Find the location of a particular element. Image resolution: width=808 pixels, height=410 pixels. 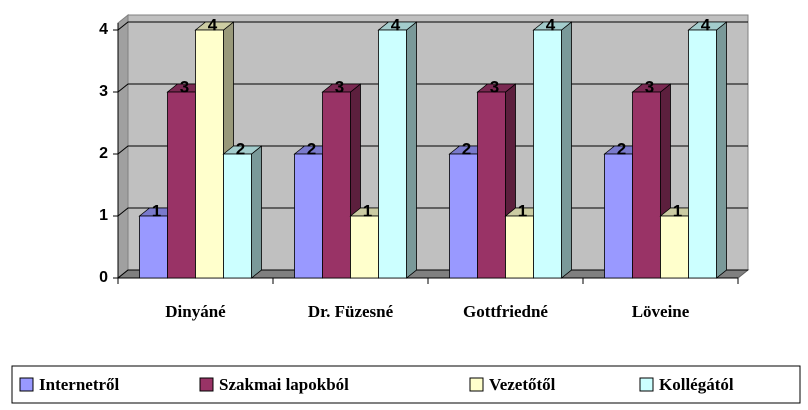

legend-label: Internetről is located at coordinates (79, 384).